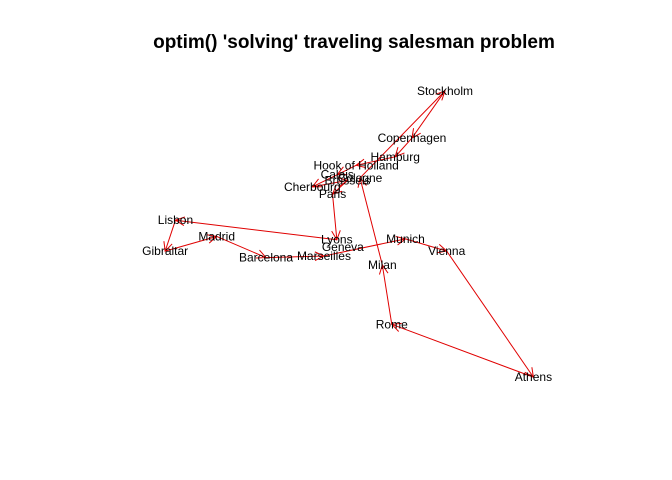  I want to click on city-label: Rome, so click(392, 324).